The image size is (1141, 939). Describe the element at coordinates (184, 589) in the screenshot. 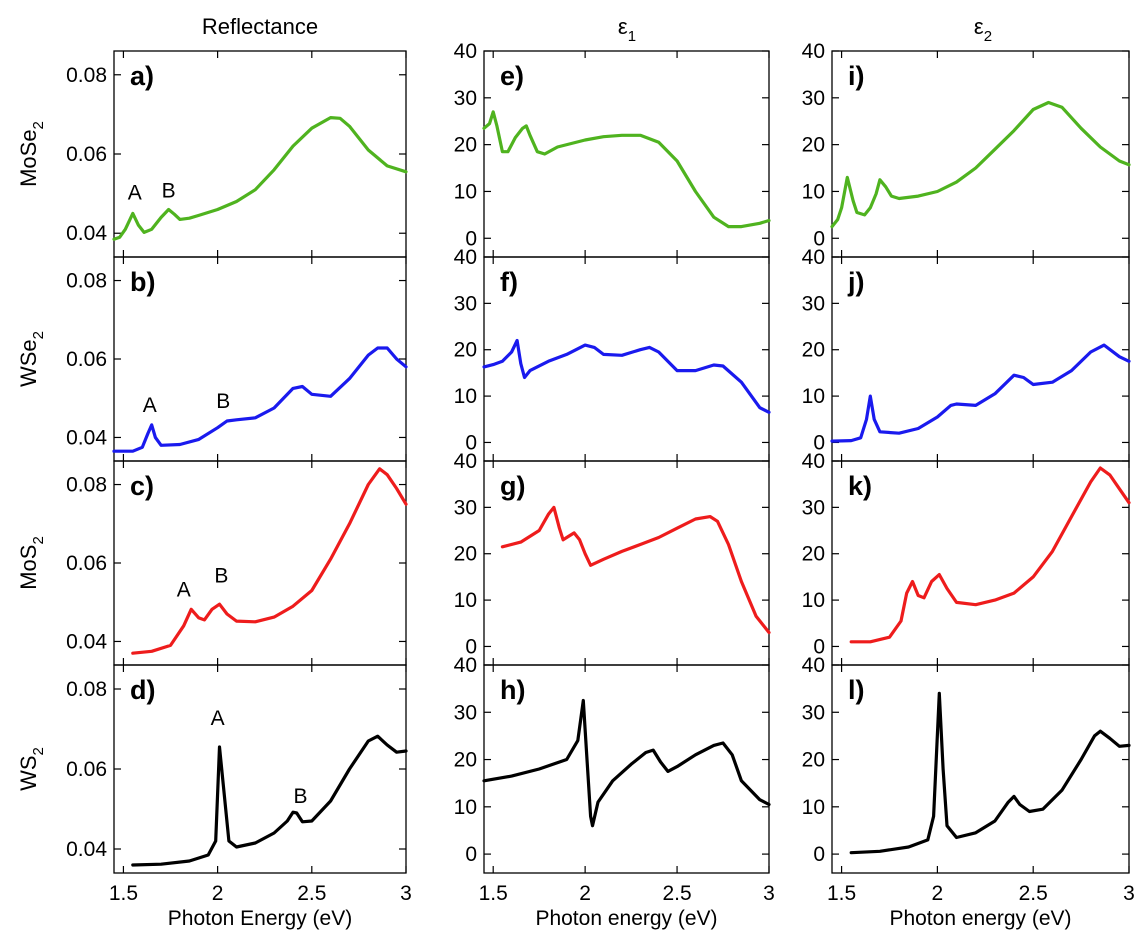

I see `panel-c-peak-A: A` at that location.